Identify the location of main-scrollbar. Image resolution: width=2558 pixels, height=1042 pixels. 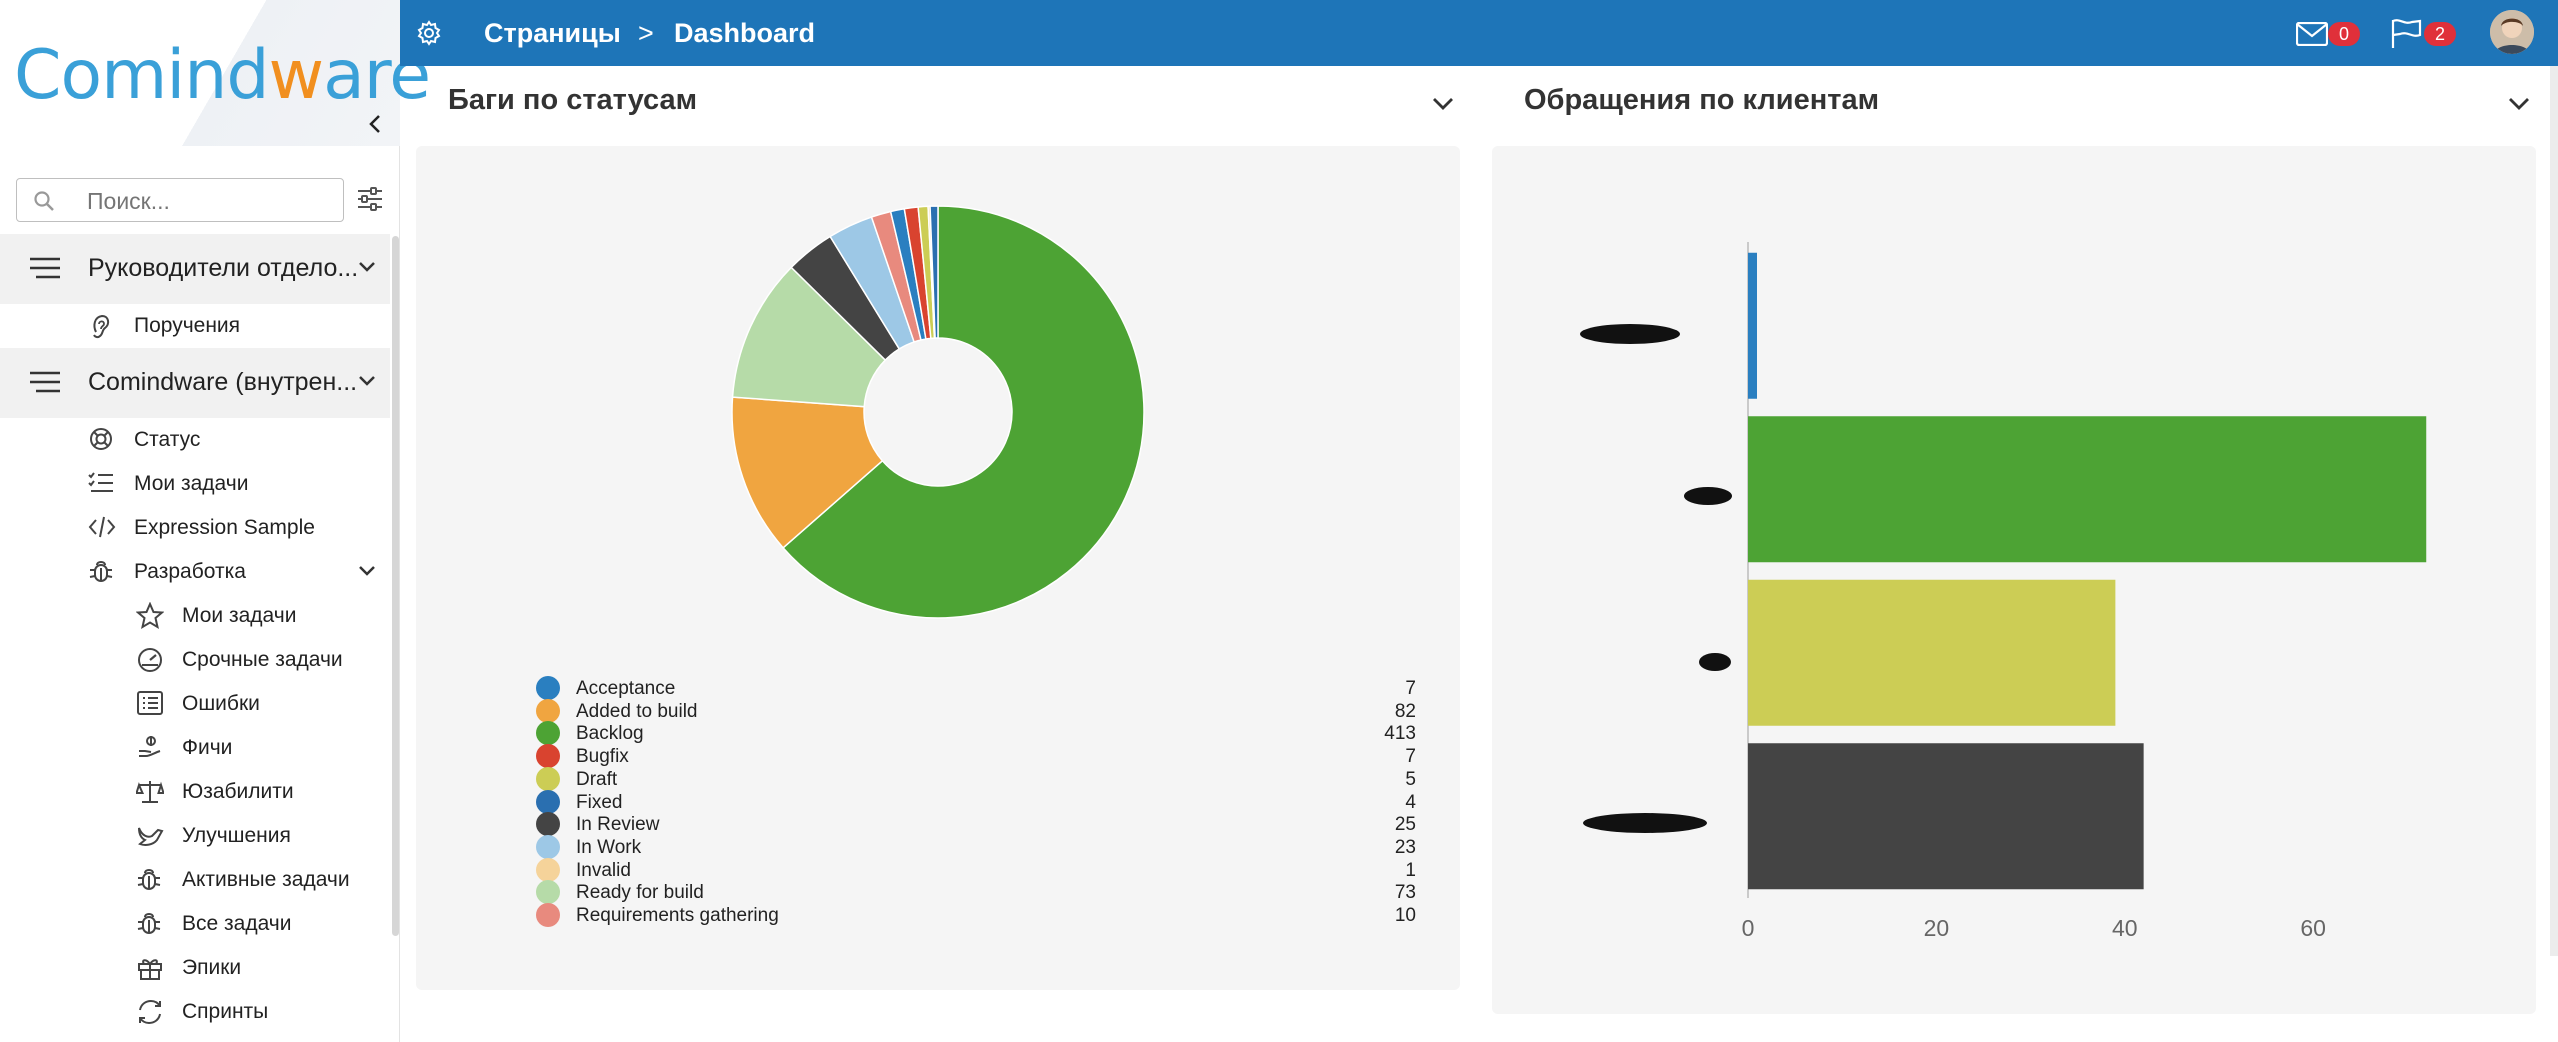
(2554, 511).